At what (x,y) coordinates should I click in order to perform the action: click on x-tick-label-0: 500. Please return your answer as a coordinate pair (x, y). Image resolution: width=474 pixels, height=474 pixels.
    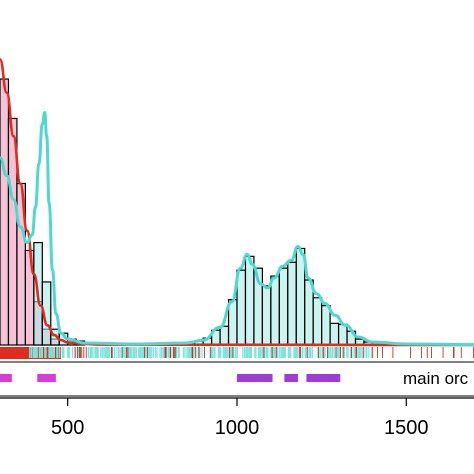
    Looking at the image, I should click on (67, 428).